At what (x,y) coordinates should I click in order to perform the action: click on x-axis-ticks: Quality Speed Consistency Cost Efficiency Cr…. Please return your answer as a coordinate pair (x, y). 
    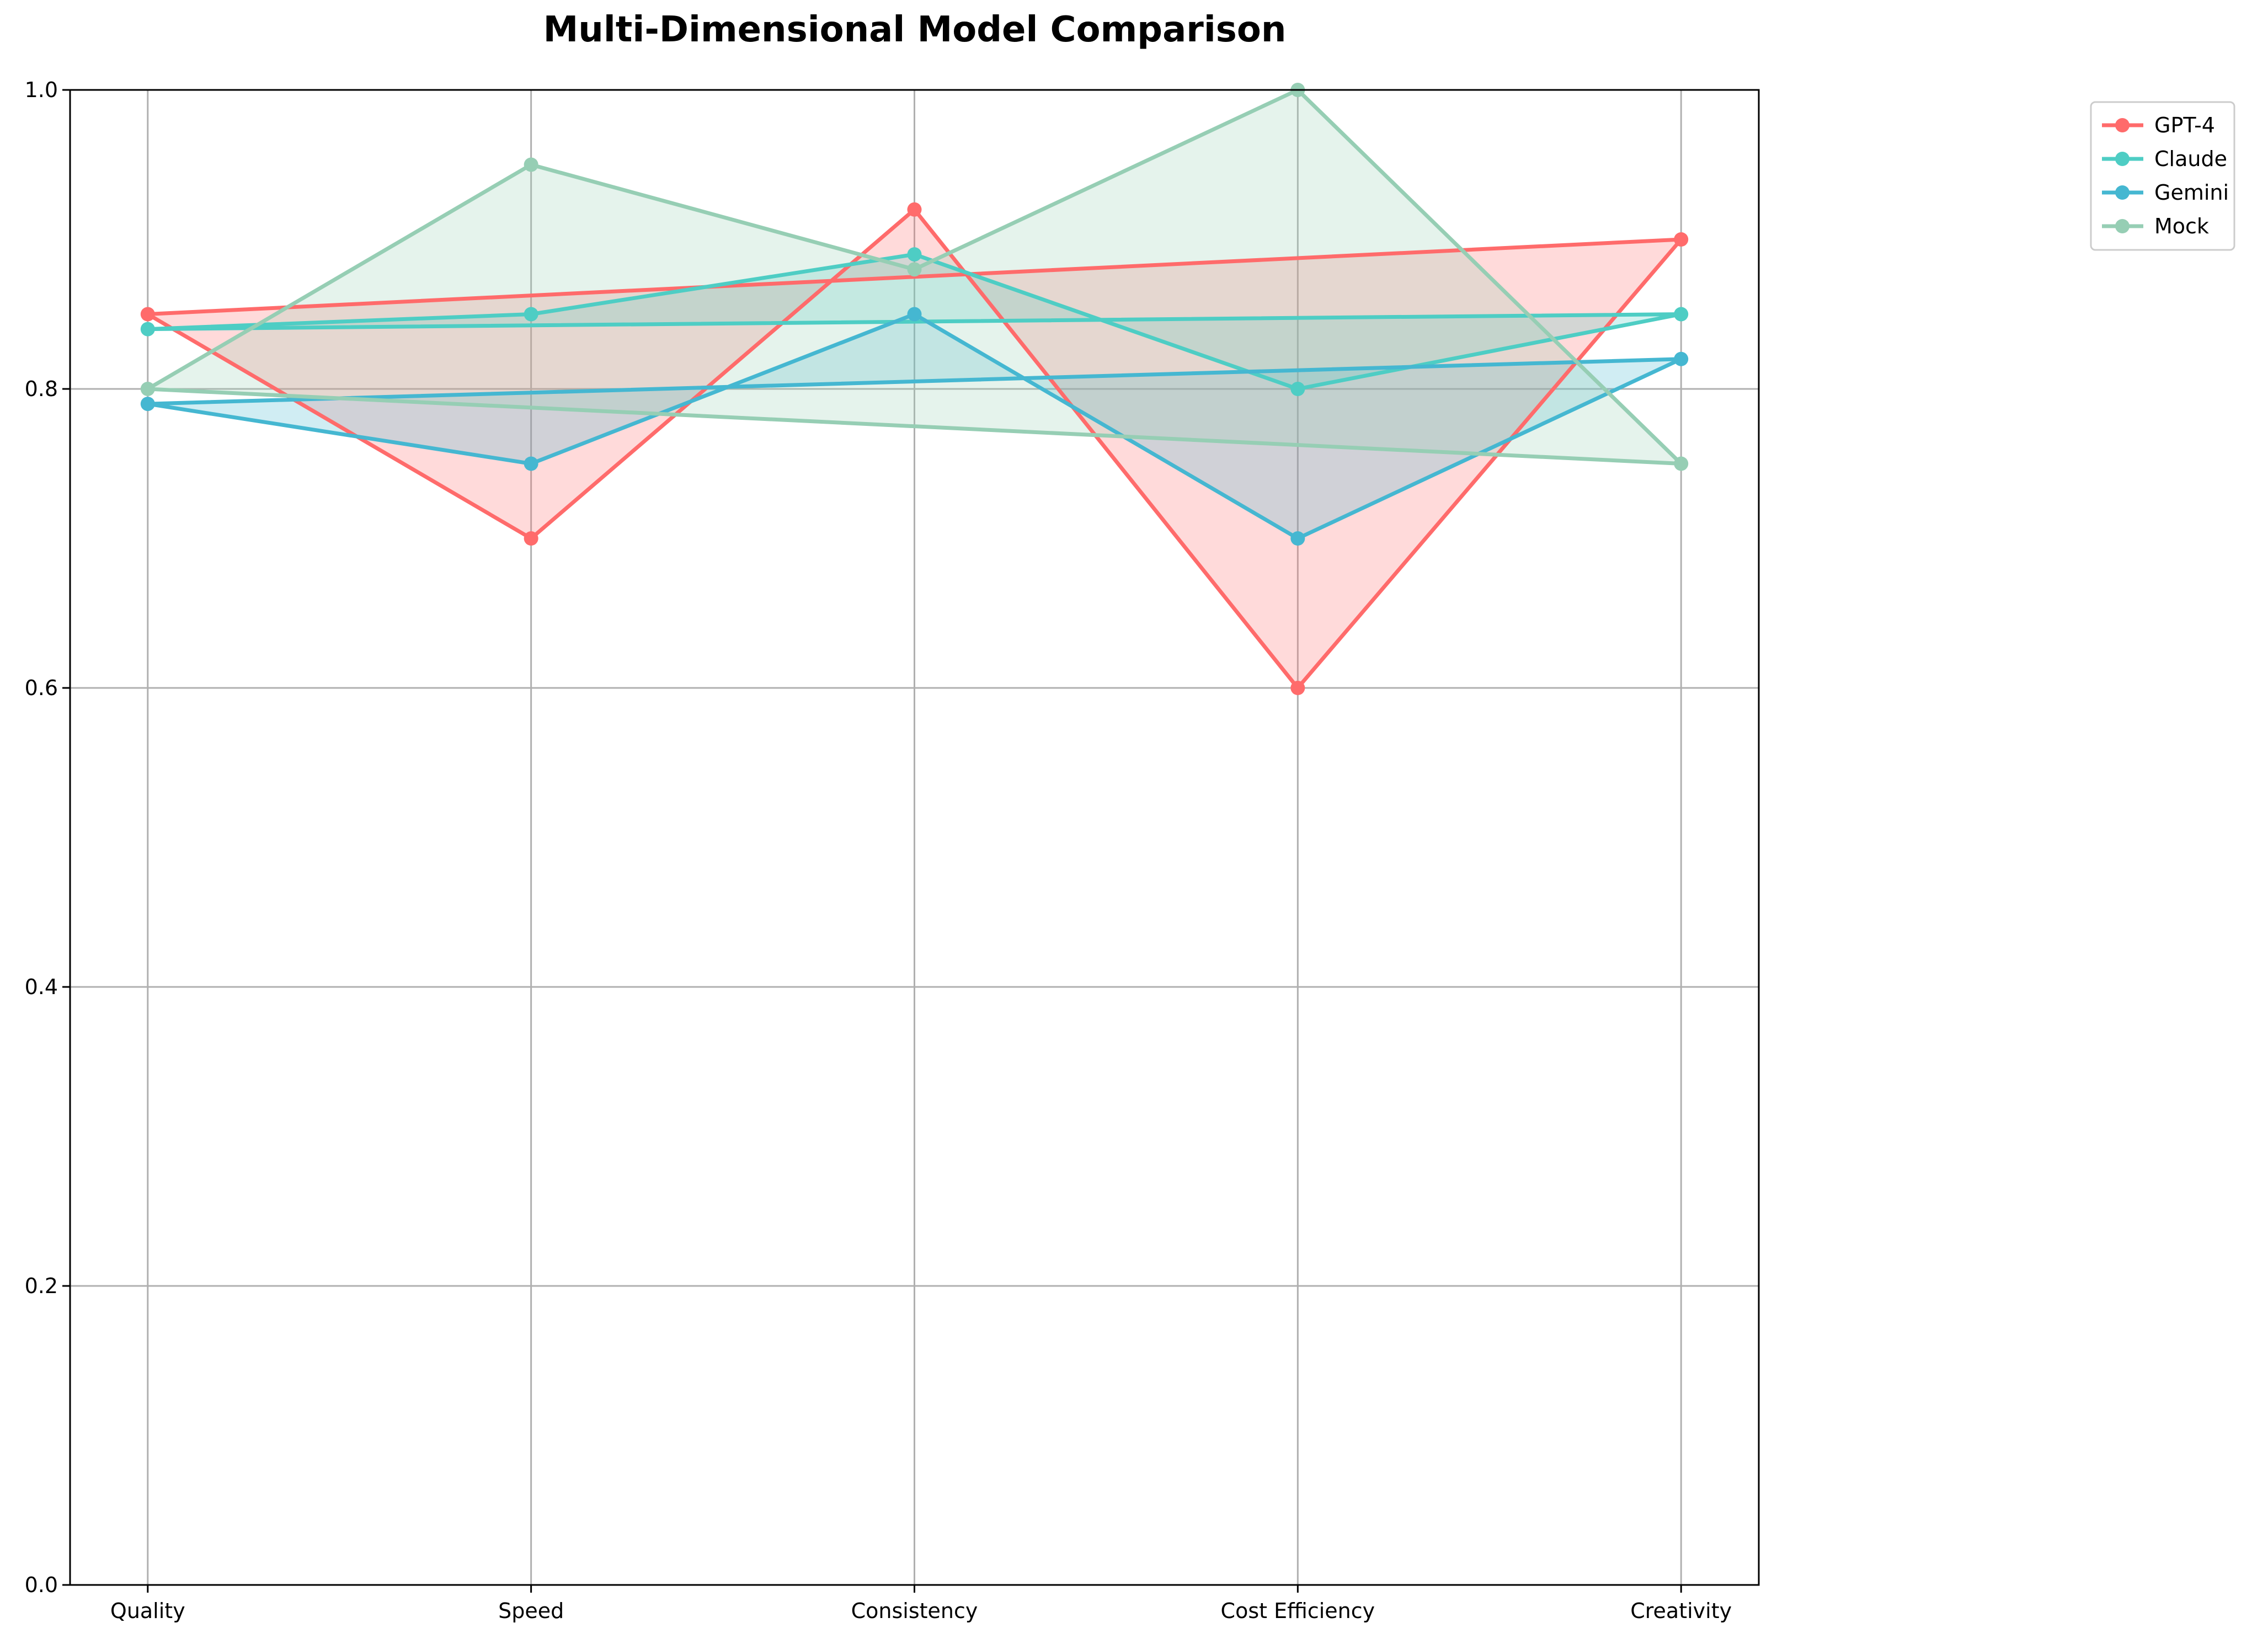
    Looking at the image, I should click on (921, 1604).